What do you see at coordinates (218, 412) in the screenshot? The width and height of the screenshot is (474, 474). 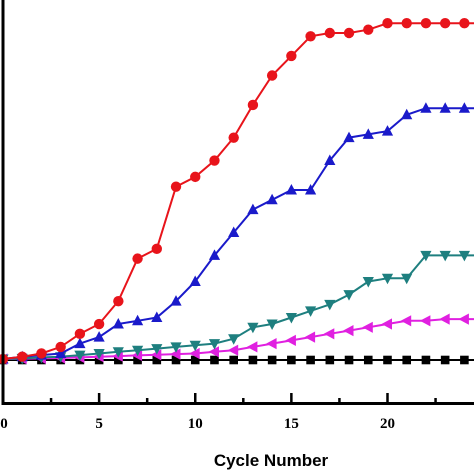 I see `x-ticks: 0 5 10 15 20` at bounding box center [218, 412].